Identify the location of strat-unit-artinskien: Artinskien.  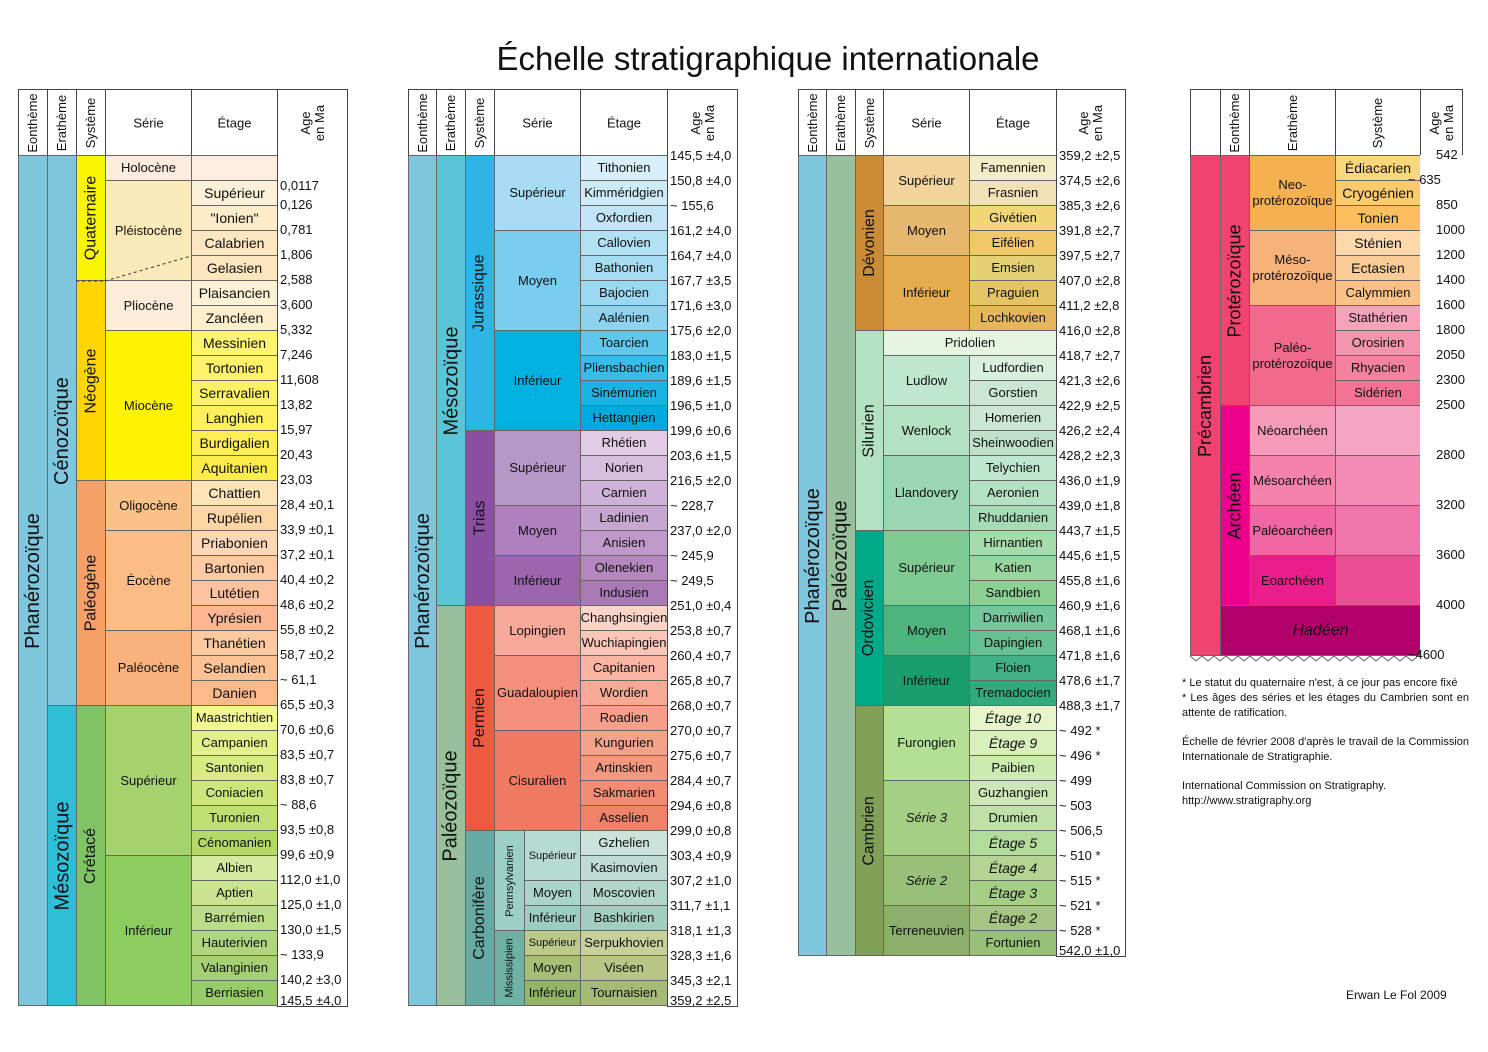
(624, 768).